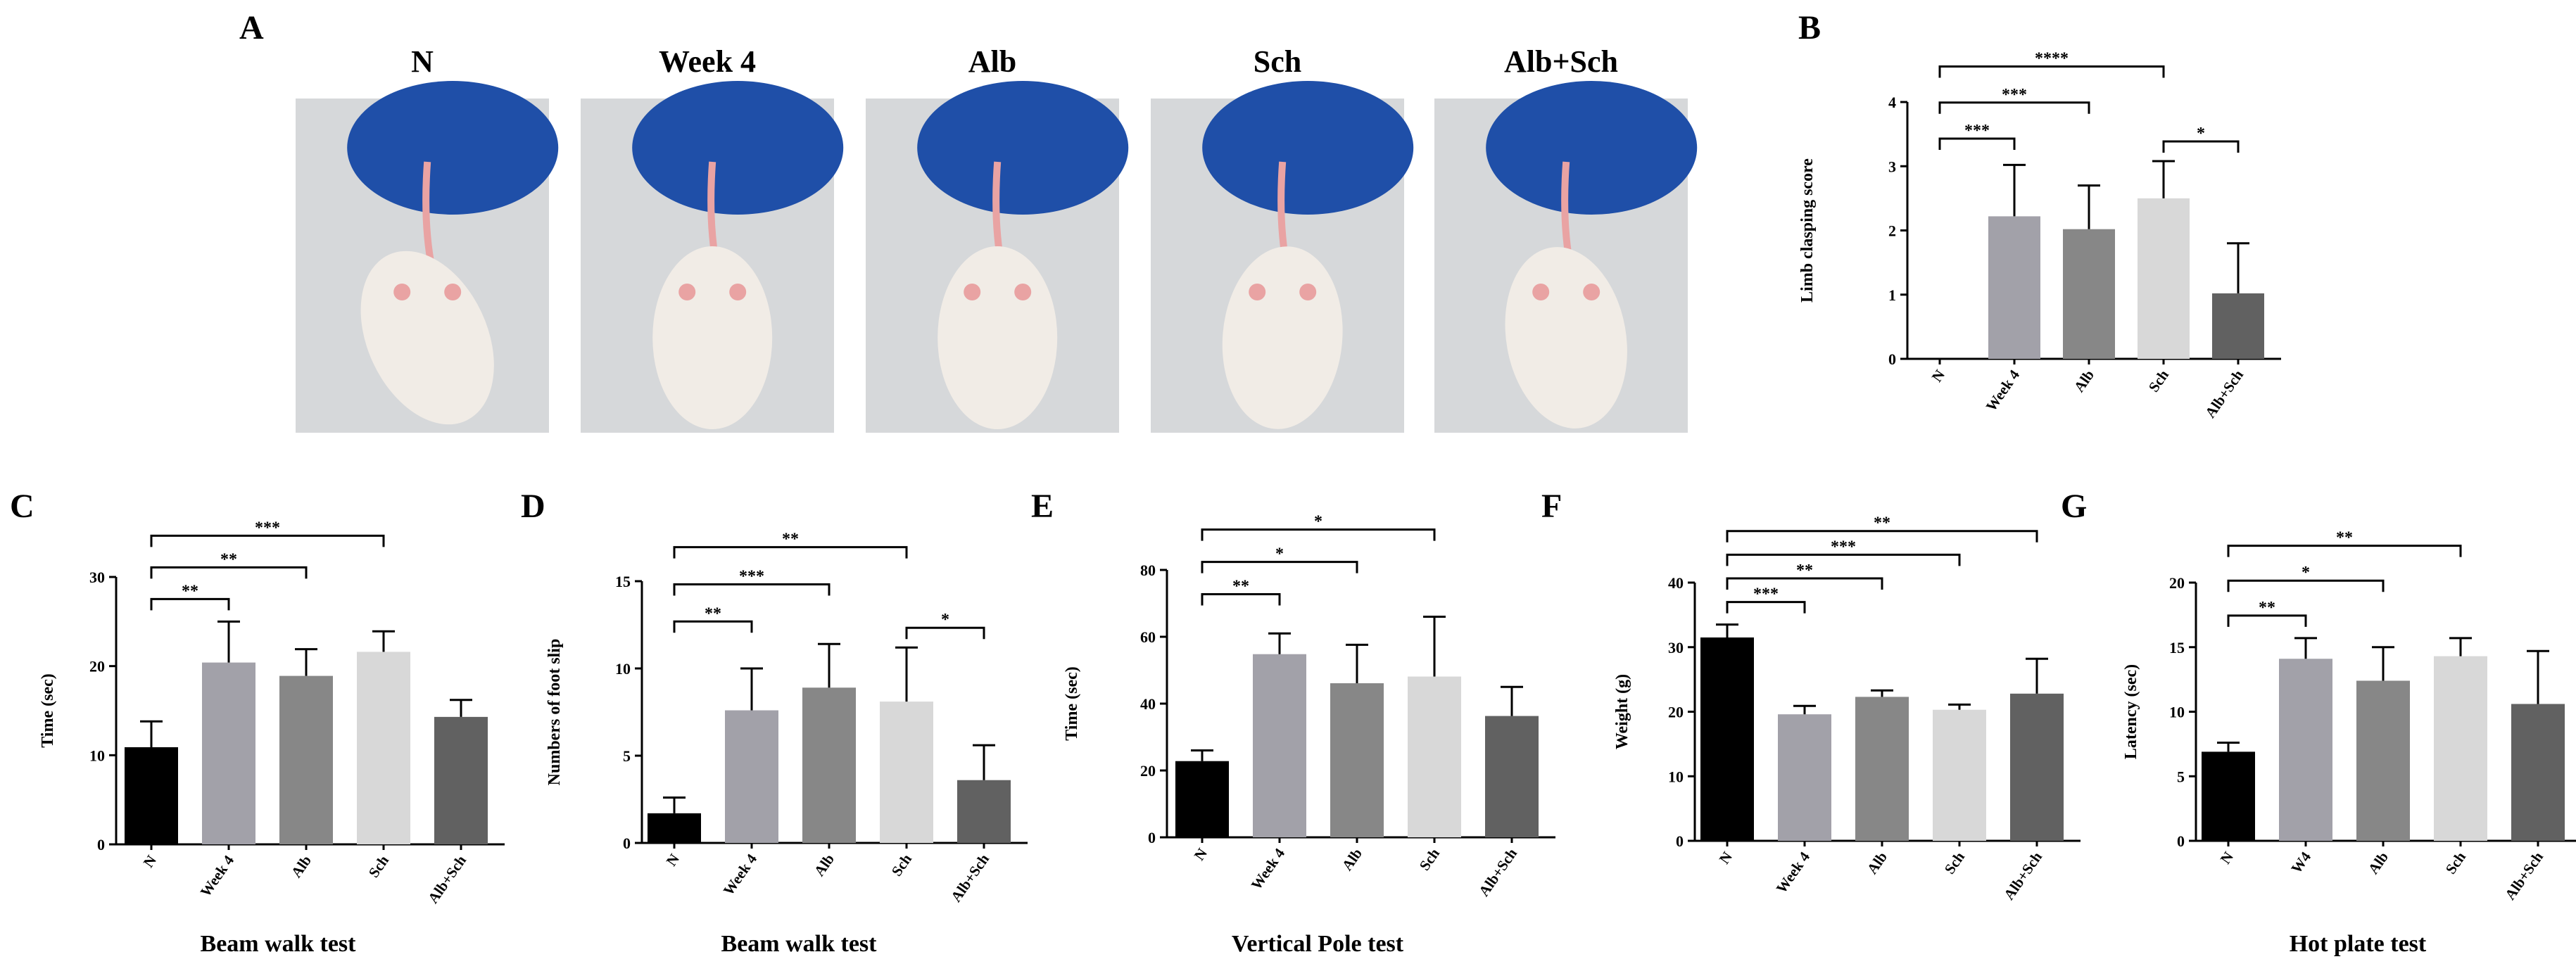  What do you see at coordinates (422, 61) in the screenshot?
I see `photo-label: N` at bounding box center [422, 61].